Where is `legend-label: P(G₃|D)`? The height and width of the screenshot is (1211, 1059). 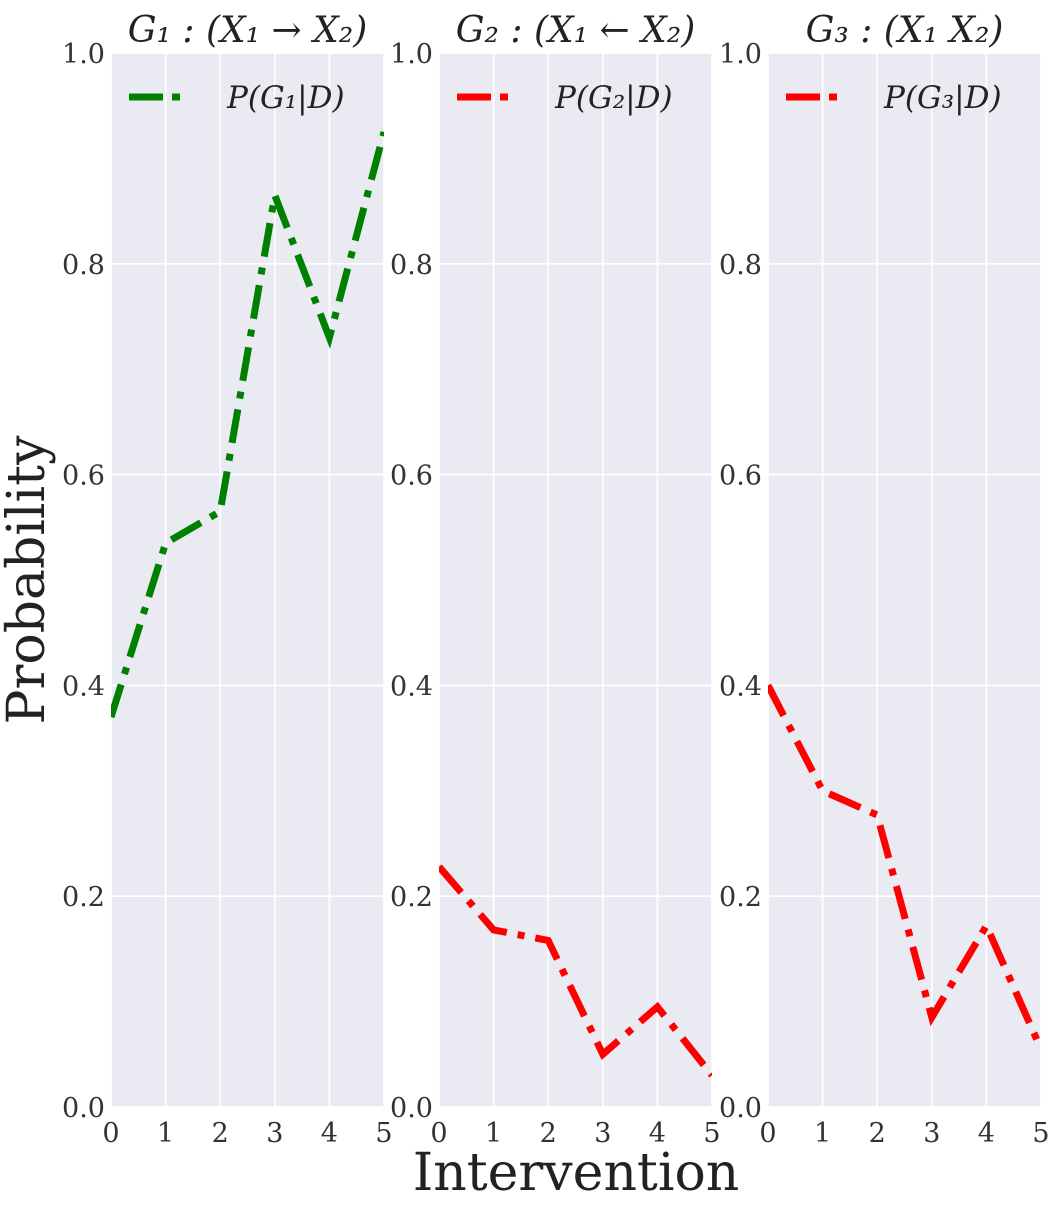
legend-label: P(G₃|D) is located at coordinates (942, 98).